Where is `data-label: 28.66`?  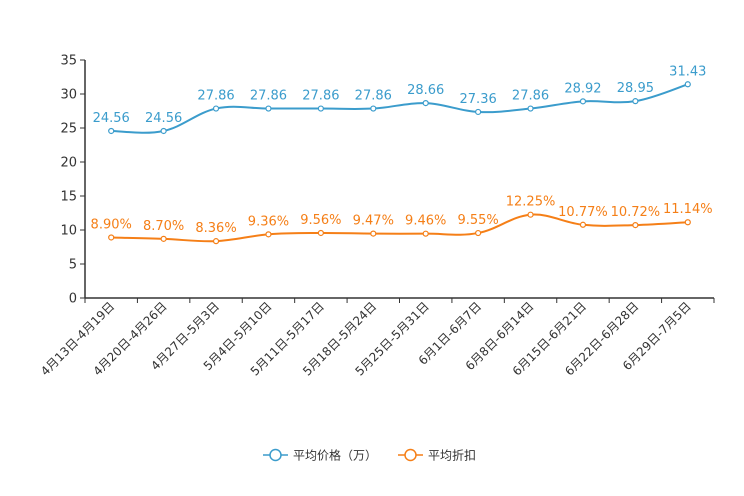
data-label: 28.66 is located at coordinates (425, 90).